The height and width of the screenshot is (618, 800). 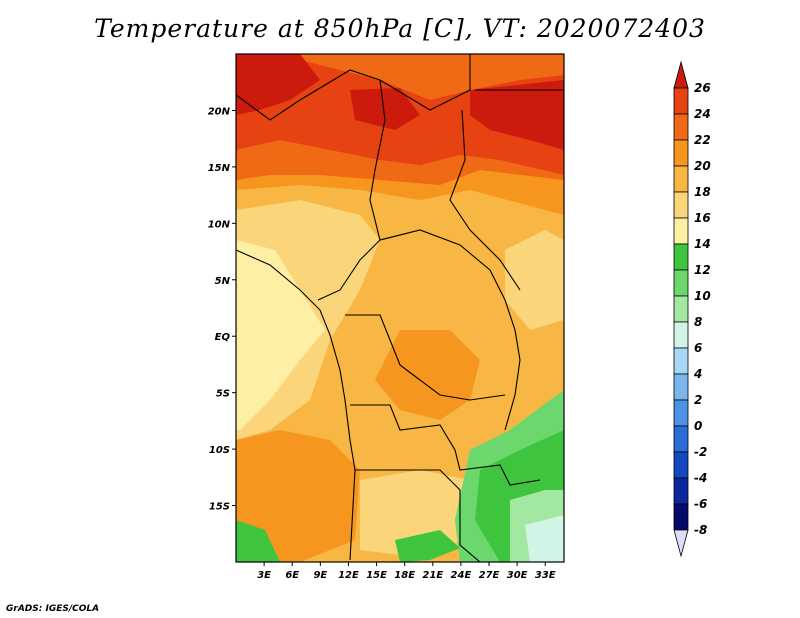 I want to click on lon-tick-label: 33E, so click(x=545, y=575).